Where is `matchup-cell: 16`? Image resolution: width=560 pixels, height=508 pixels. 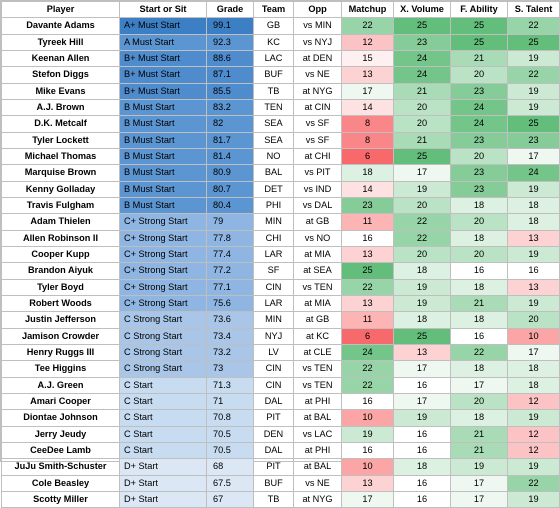 matchup-cell: 16 is located at coordinates (367, 401).